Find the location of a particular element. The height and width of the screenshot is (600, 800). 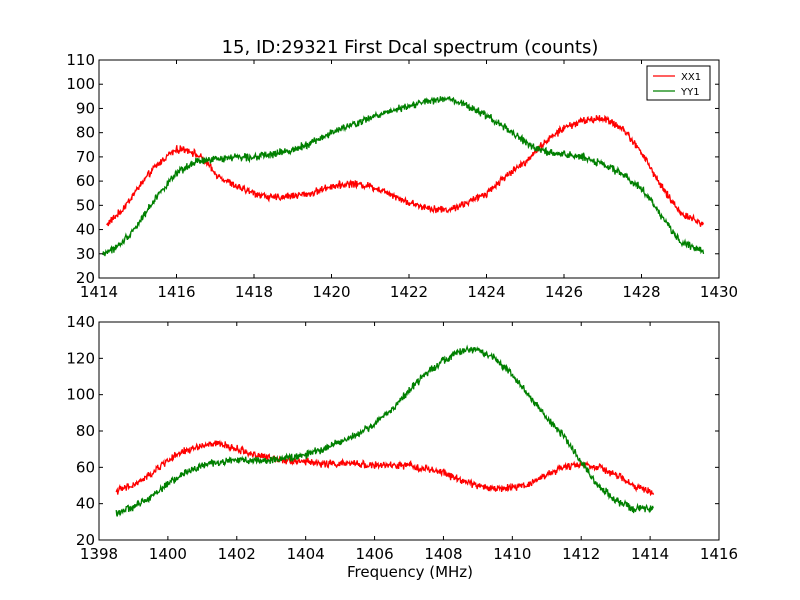

x-tick-label: 1426 is located at coordinates (564, 292).